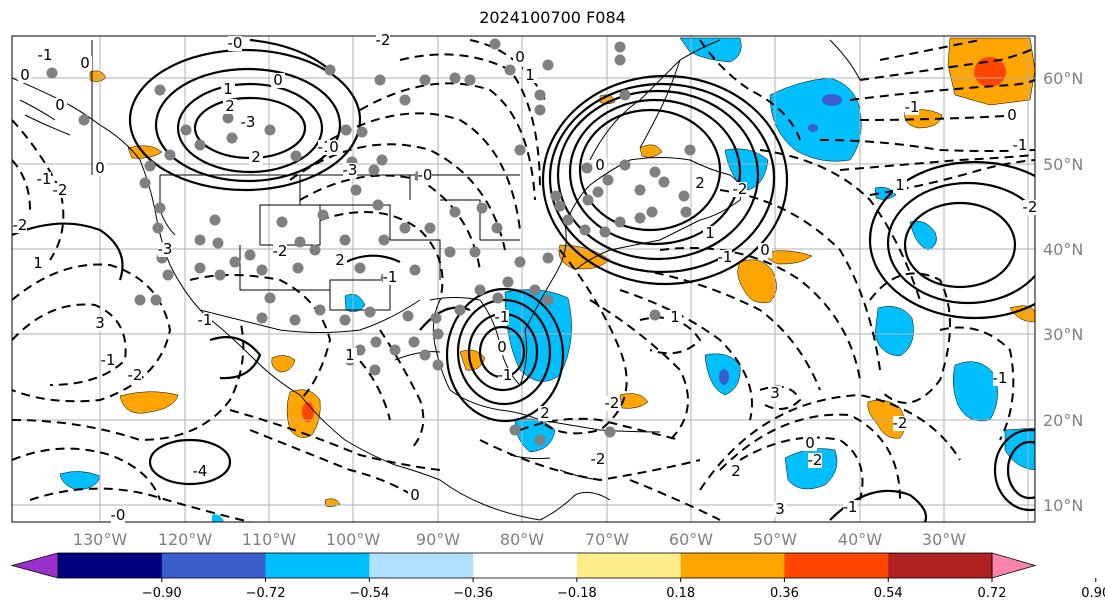  I want to click on longitude-label: 70°W, so click(607, 539).